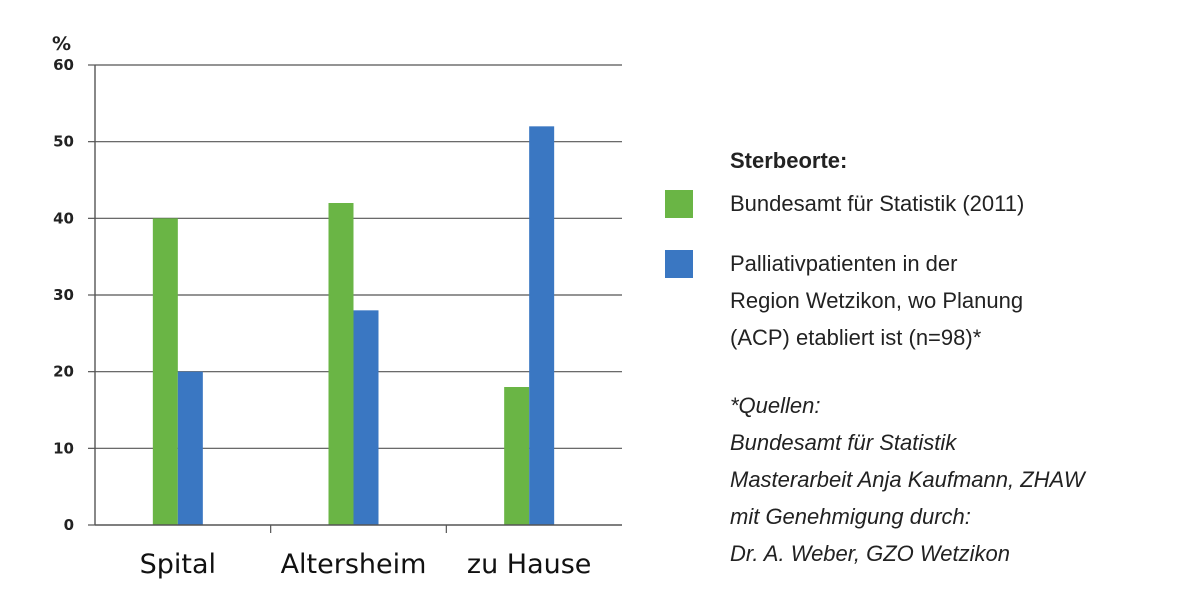  What do you see at coordinates (856, 337) in the screenshot?
I see `legend-item-line: (ACP) etabliert ist (n=98)*` at bounding box center [856, 337].